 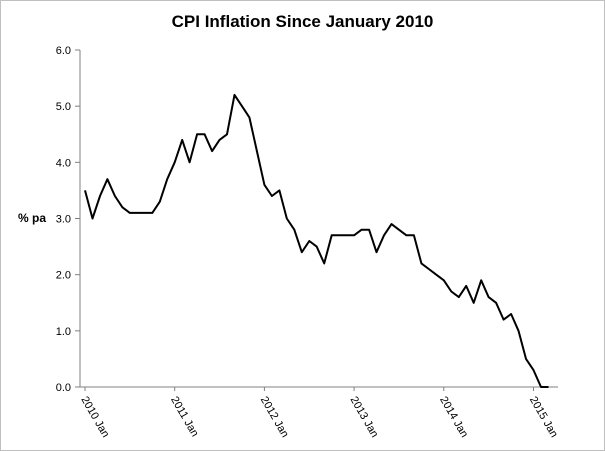 What do you see at coordinates (543, 417) in the screenshot?
I see `x-tick-label: 2015 Jan` at bounding box center [543, 417].